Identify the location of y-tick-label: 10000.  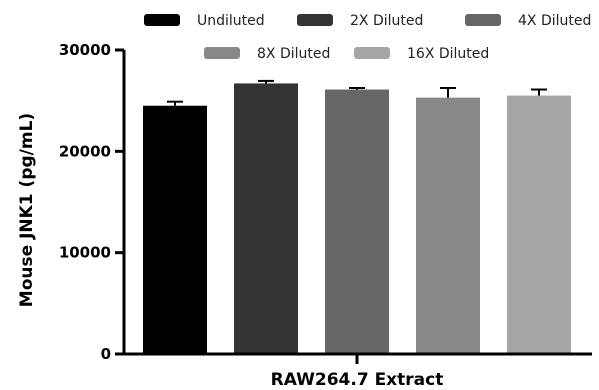
(85, 253).